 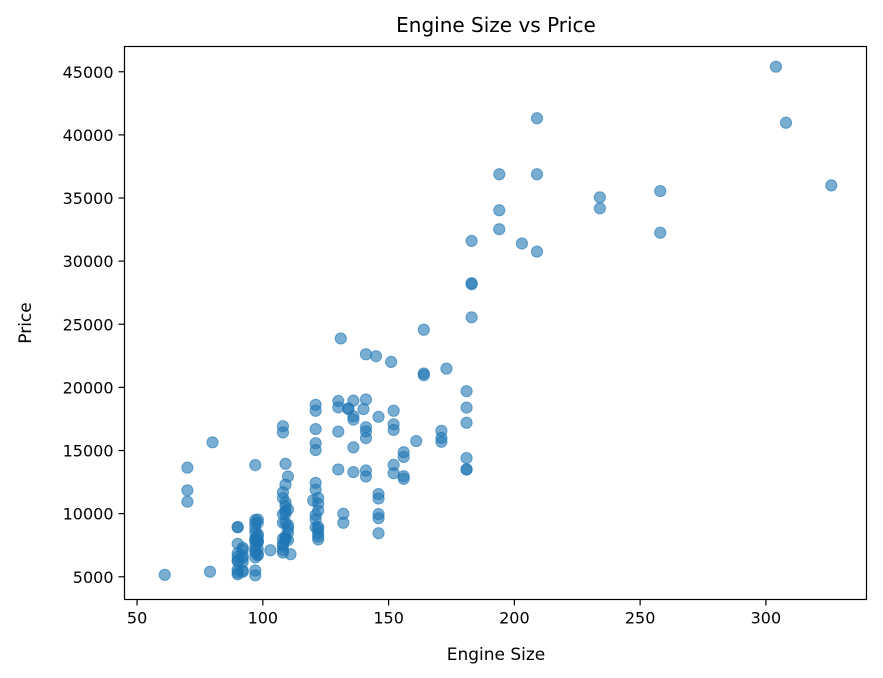 What do you see at coordinates (88, 198) in the screenshot?
I see `y-tick-label: 35000` at bounding box center [88, 198].